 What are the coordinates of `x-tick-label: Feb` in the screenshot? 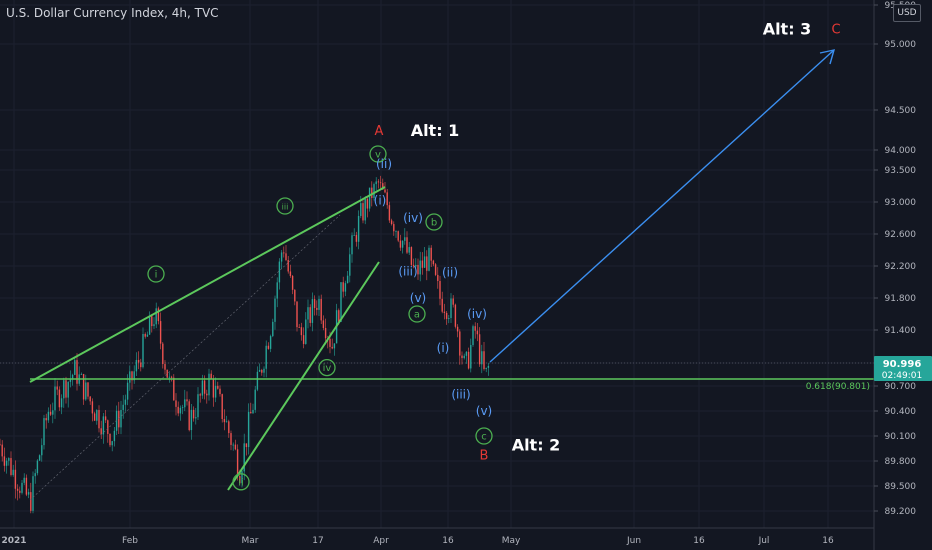 It's located at (130, 541).